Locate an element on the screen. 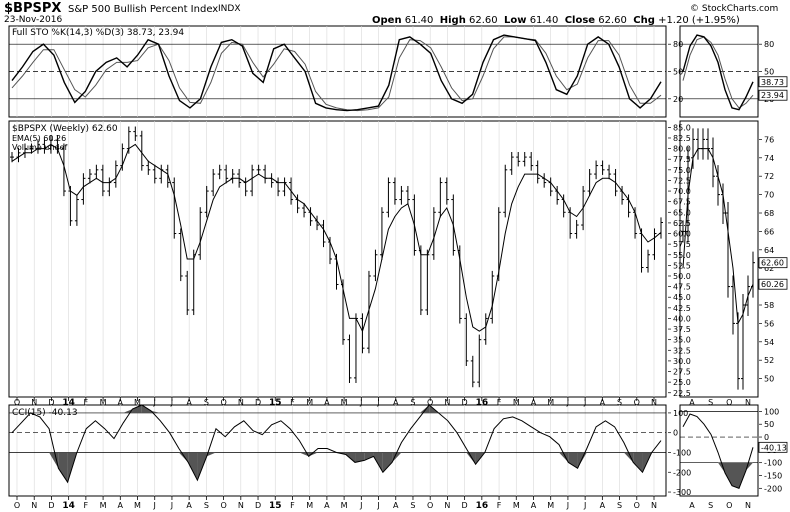 The image size is (790, 512). cci-y-tick-label: -100 is located at coordinates (682, 452).